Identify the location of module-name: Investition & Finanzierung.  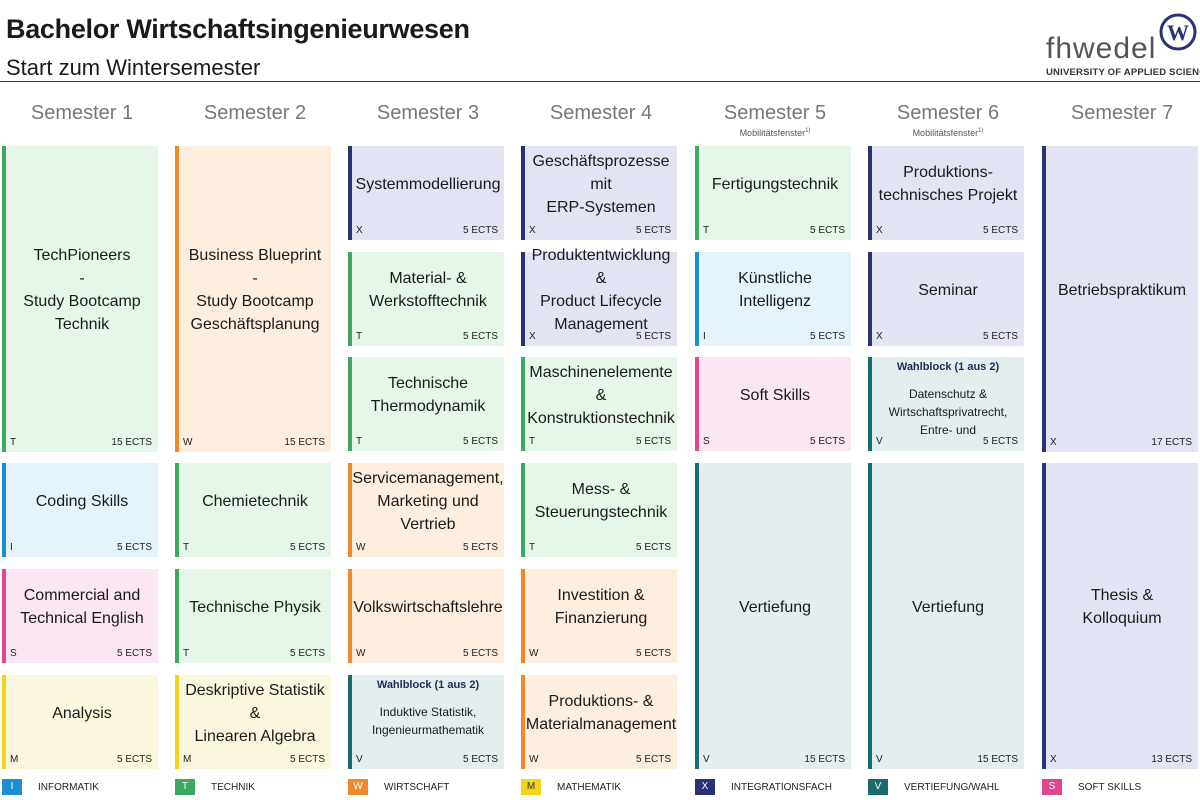
(601, 607).